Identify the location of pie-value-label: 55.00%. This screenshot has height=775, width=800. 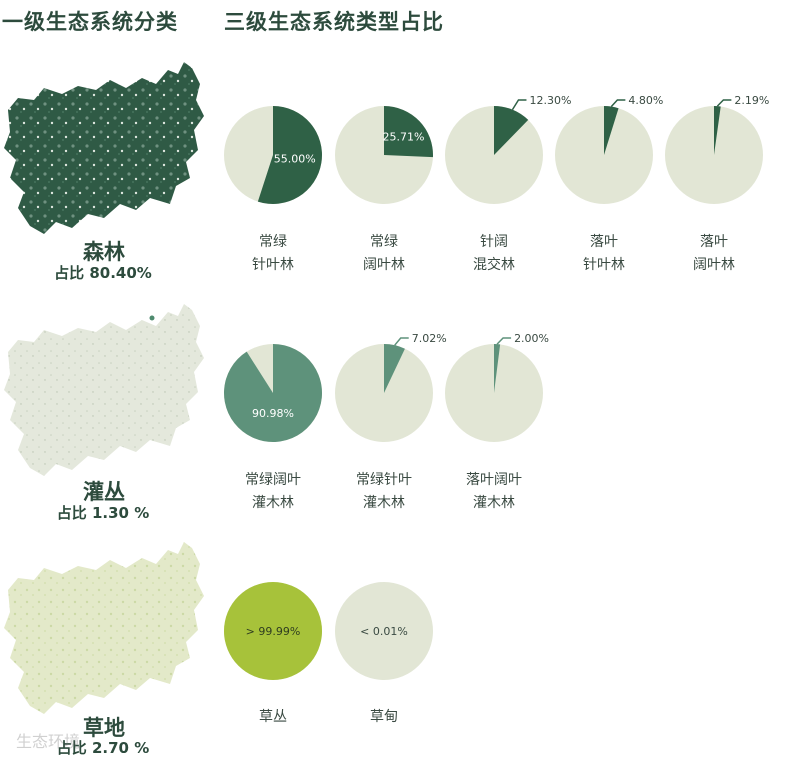
(295, 158).